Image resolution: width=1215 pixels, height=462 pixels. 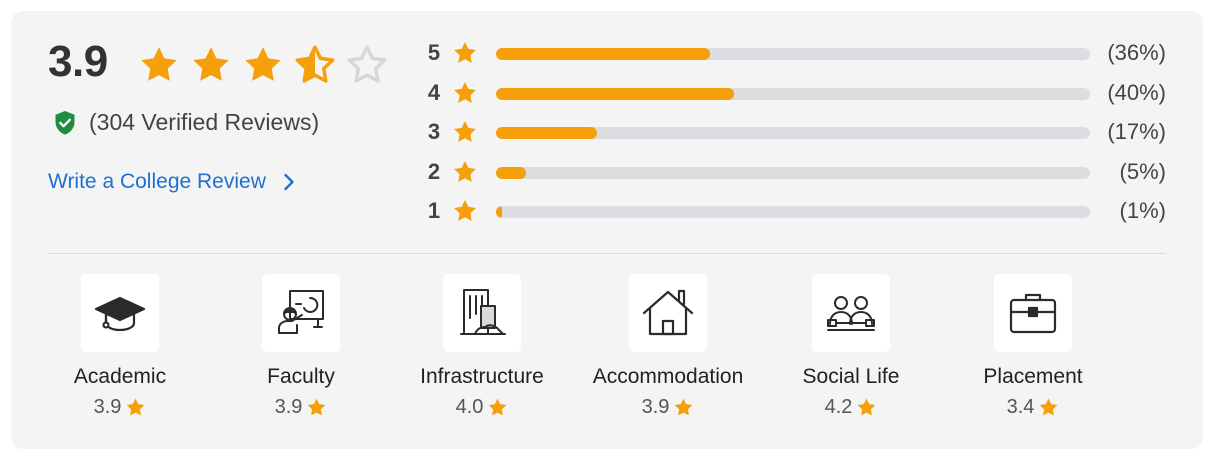 I want to click on building-icon, so click(x=482, y=313).